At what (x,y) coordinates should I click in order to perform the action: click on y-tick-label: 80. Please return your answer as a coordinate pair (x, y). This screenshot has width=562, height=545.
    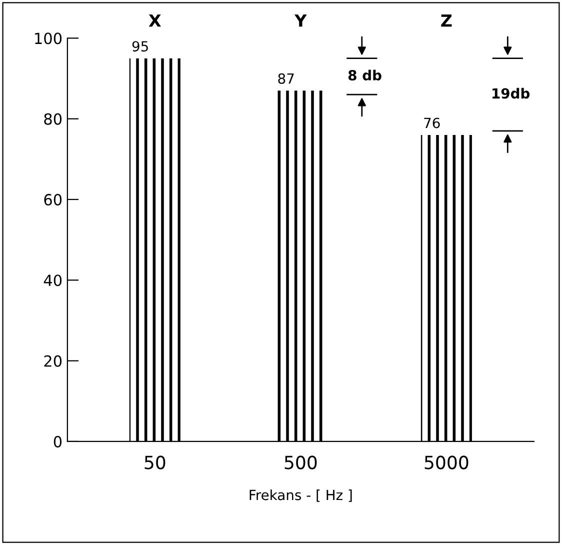
    Looking at the image, I should click on (53, 119).